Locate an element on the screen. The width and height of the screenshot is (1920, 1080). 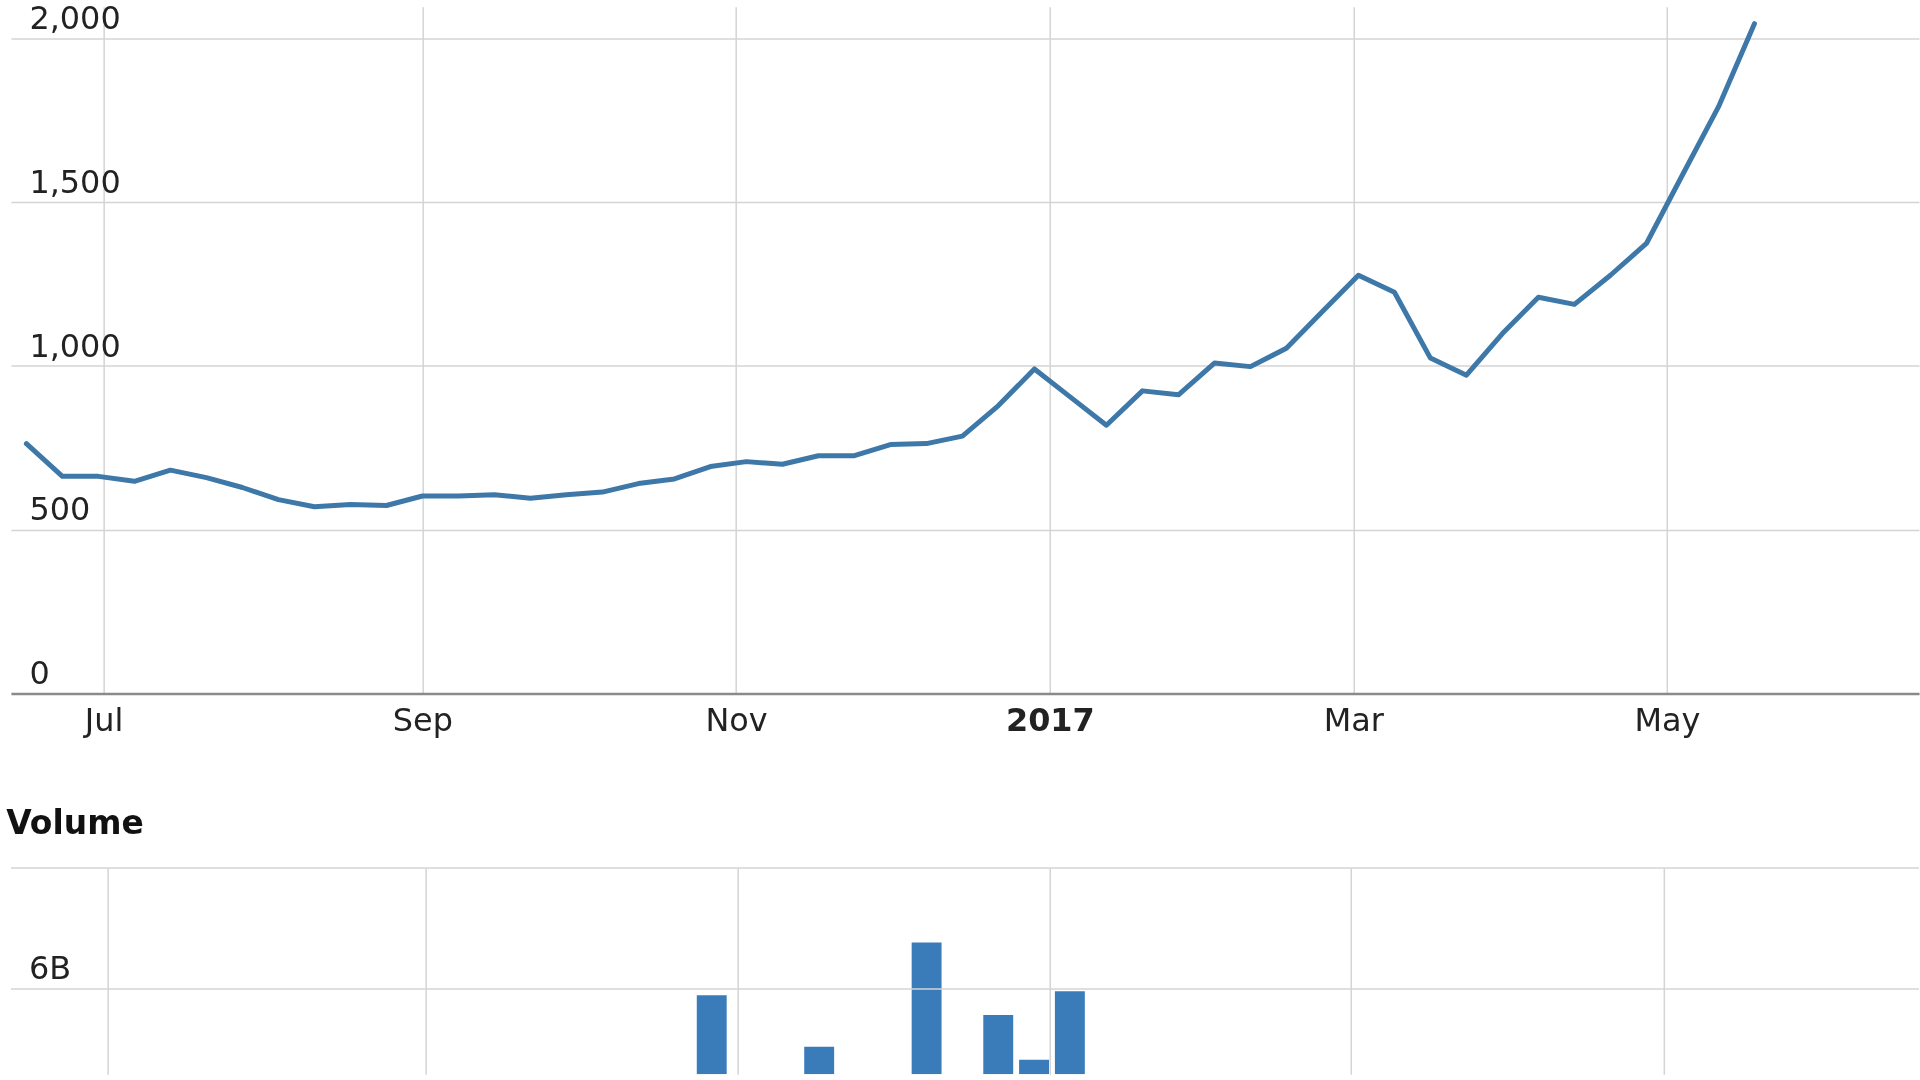
y-tick-label: 1,500 is located at coordinates (75, 181).